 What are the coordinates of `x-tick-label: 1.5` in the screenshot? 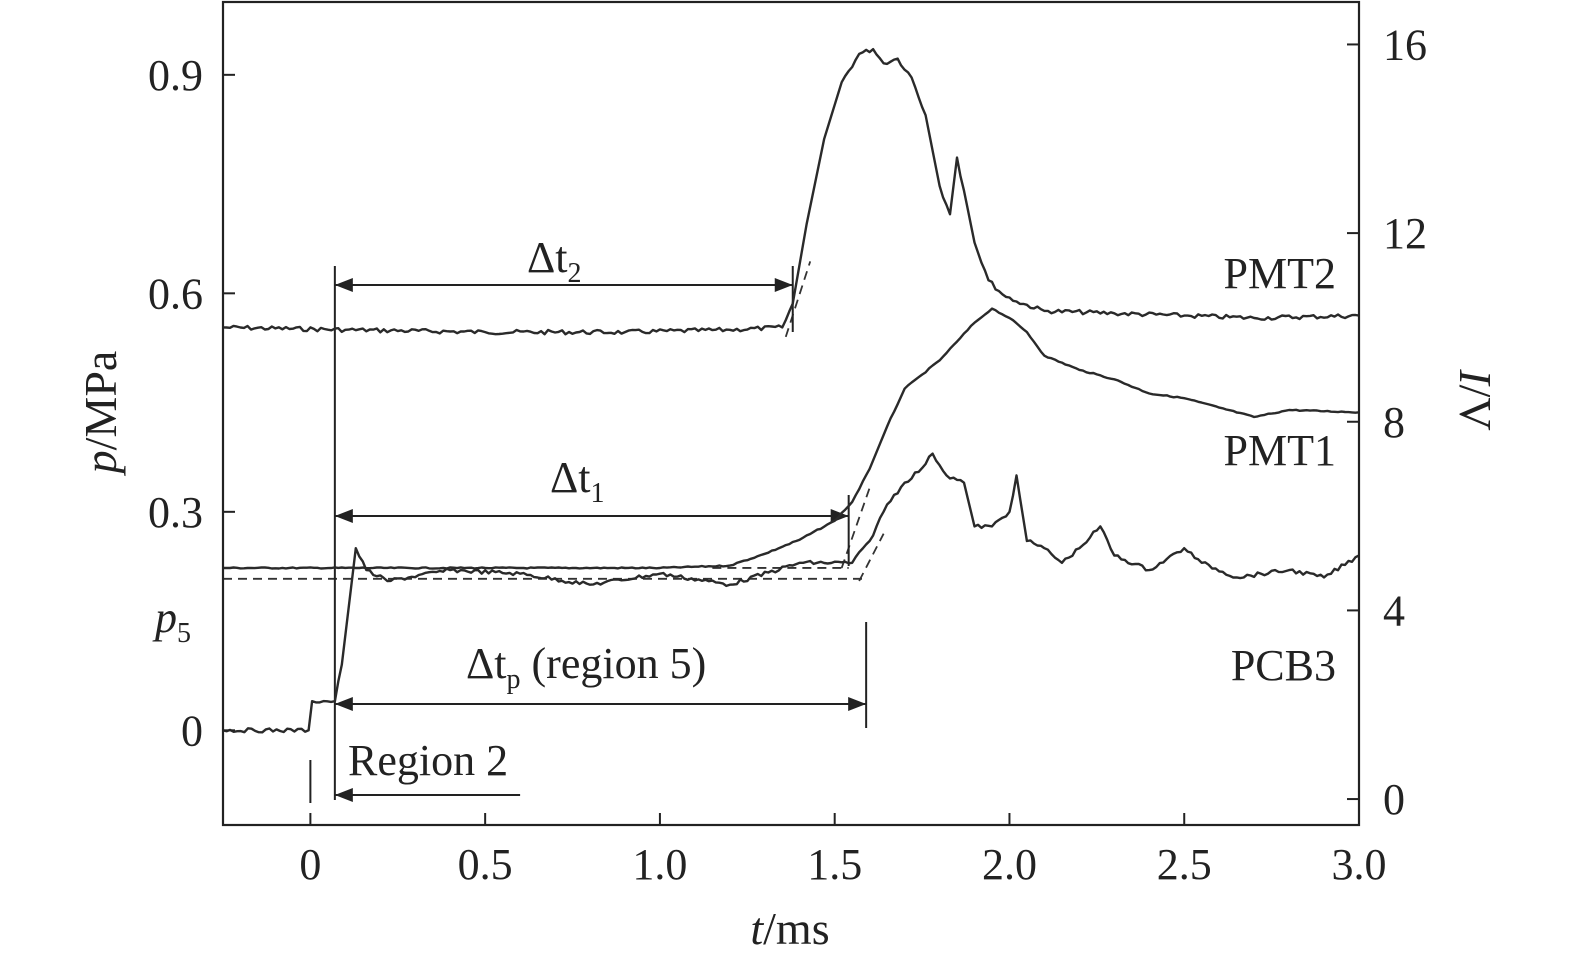 It's located at (834, 864).